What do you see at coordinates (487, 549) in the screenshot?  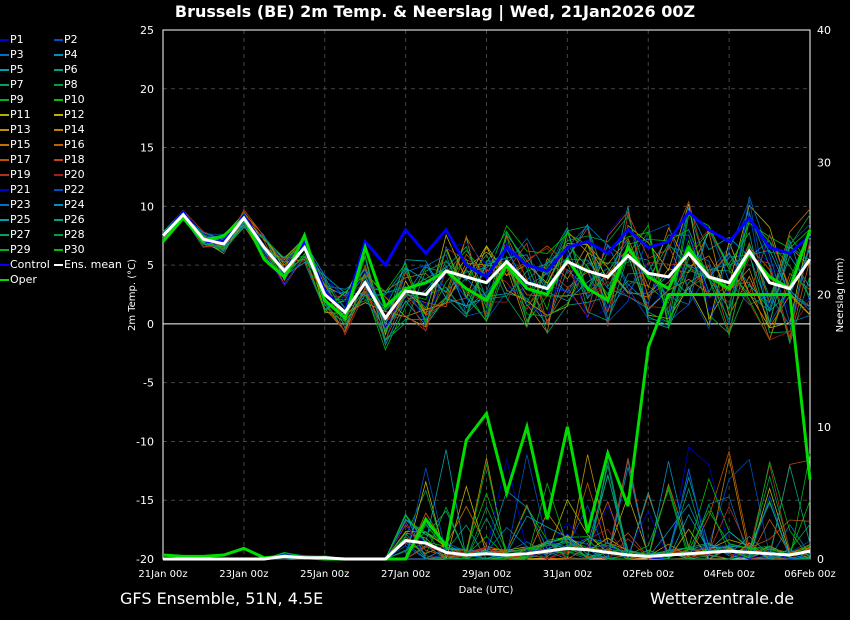 I see `precip-line-ens-mean` at bounding box center [487, 549].